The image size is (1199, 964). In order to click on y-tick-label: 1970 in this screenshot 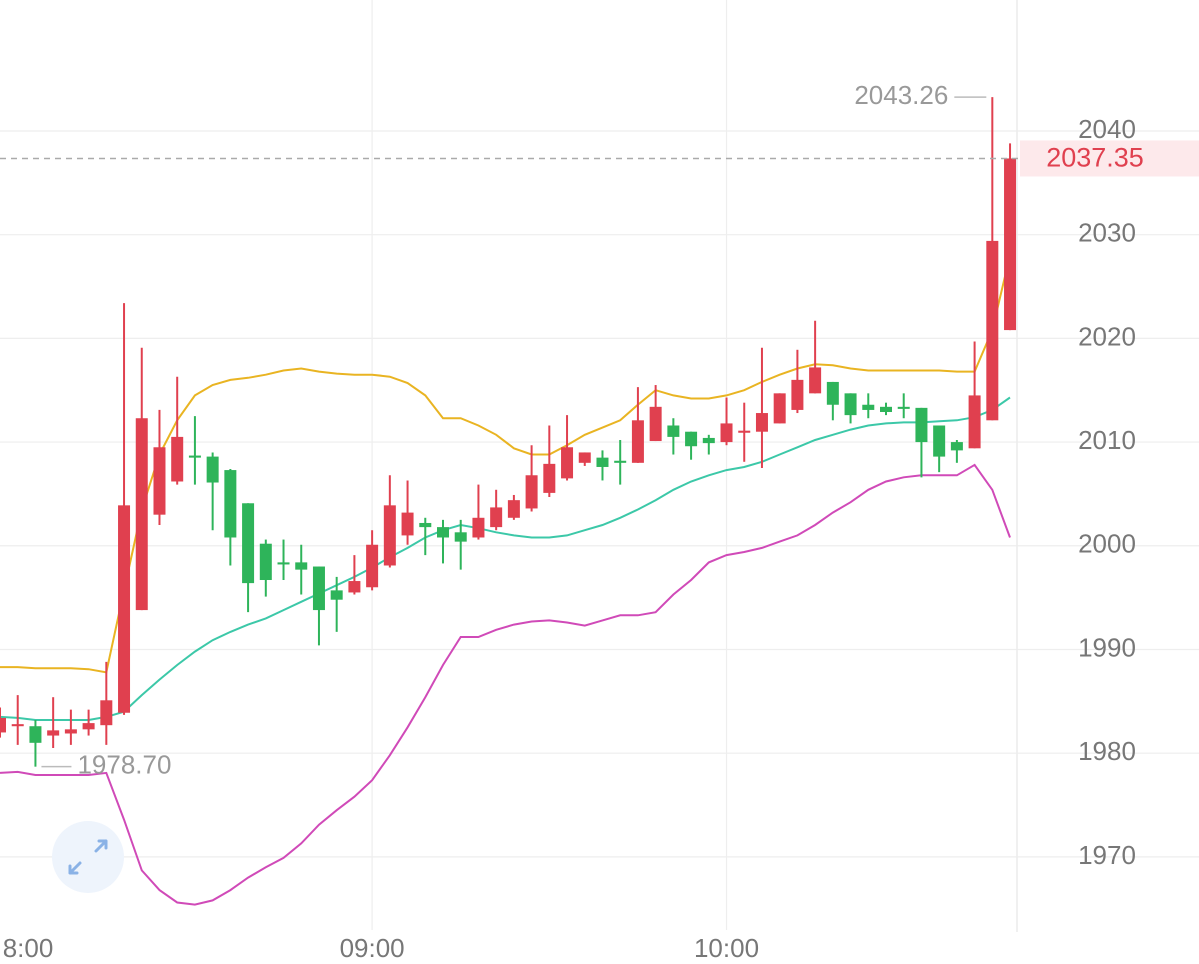, I will do `click(1107, 855)`.